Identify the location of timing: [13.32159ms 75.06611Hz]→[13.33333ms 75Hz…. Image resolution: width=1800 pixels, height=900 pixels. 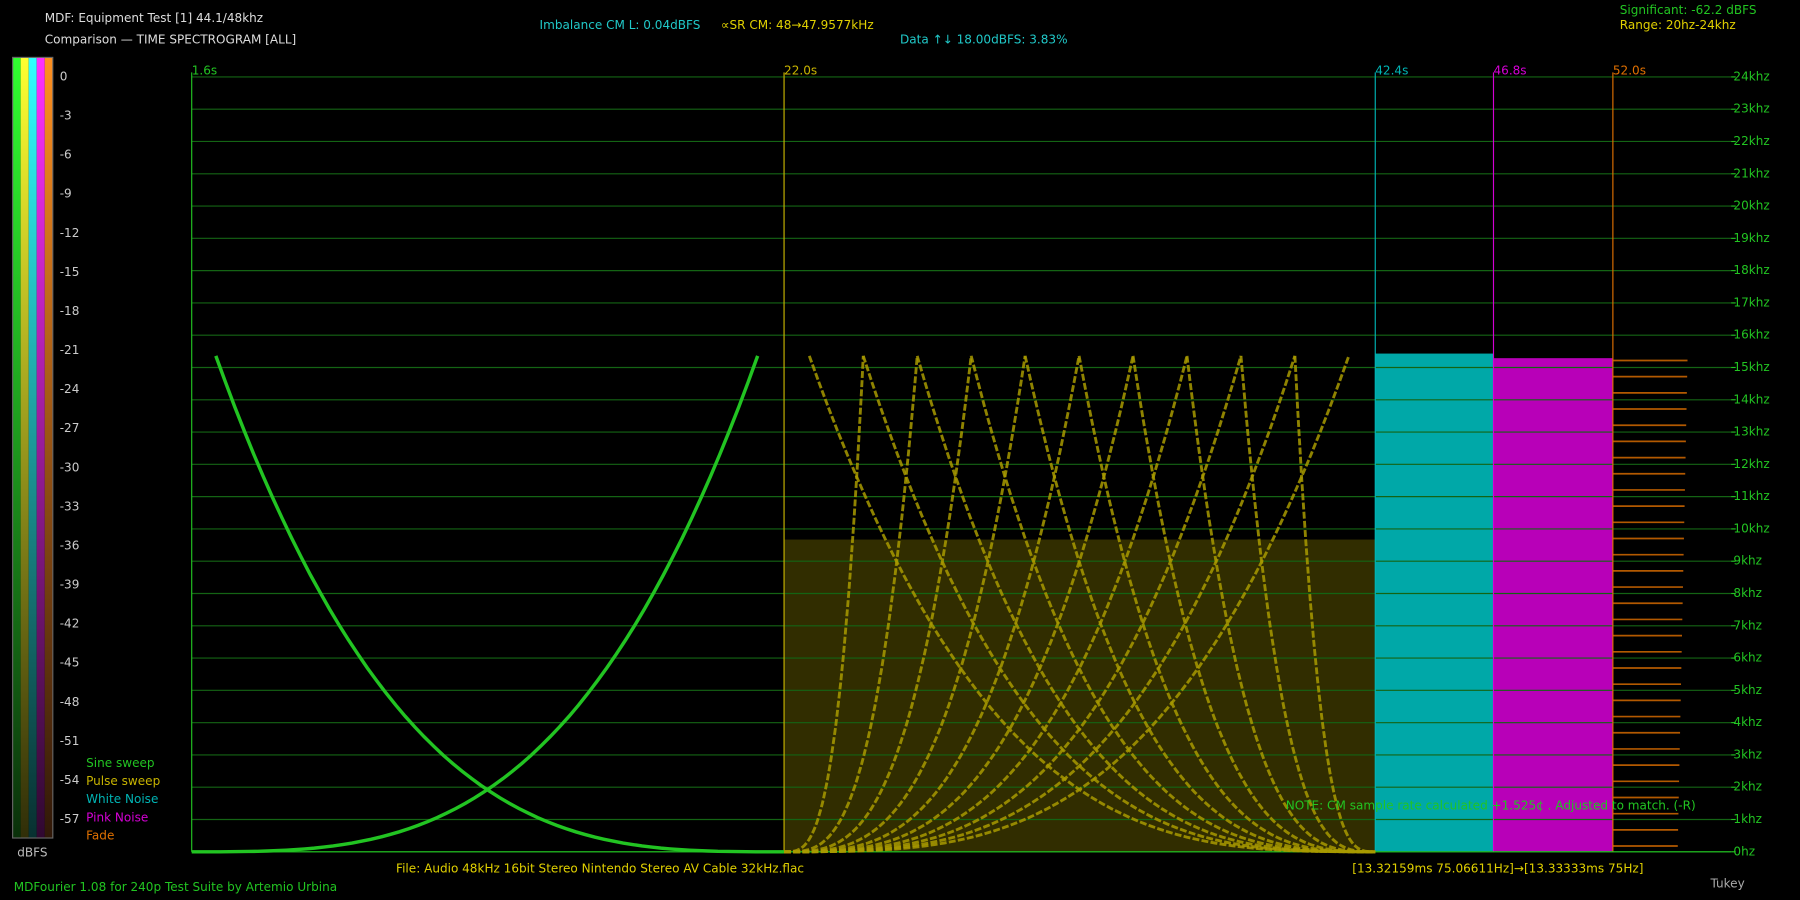
(1497, 869).